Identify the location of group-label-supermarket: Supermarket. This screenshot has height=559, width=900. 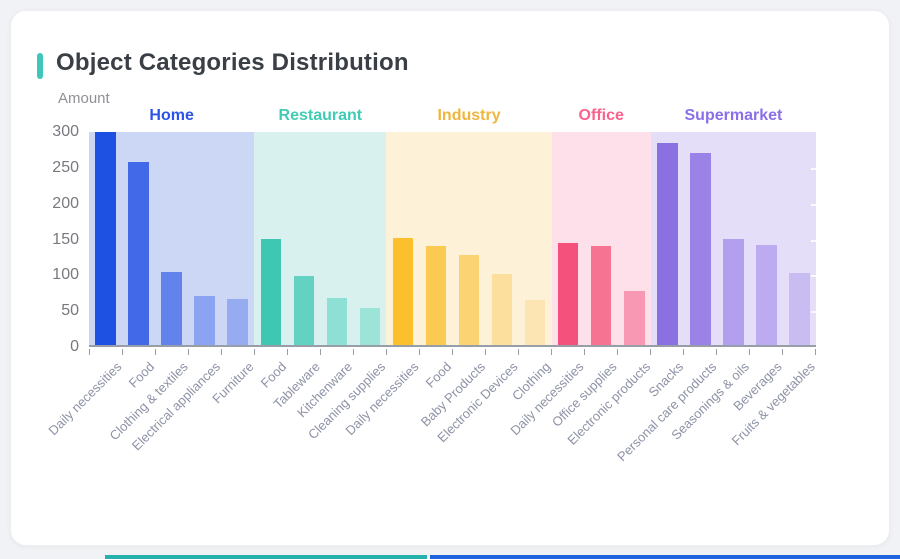
(733, 115).